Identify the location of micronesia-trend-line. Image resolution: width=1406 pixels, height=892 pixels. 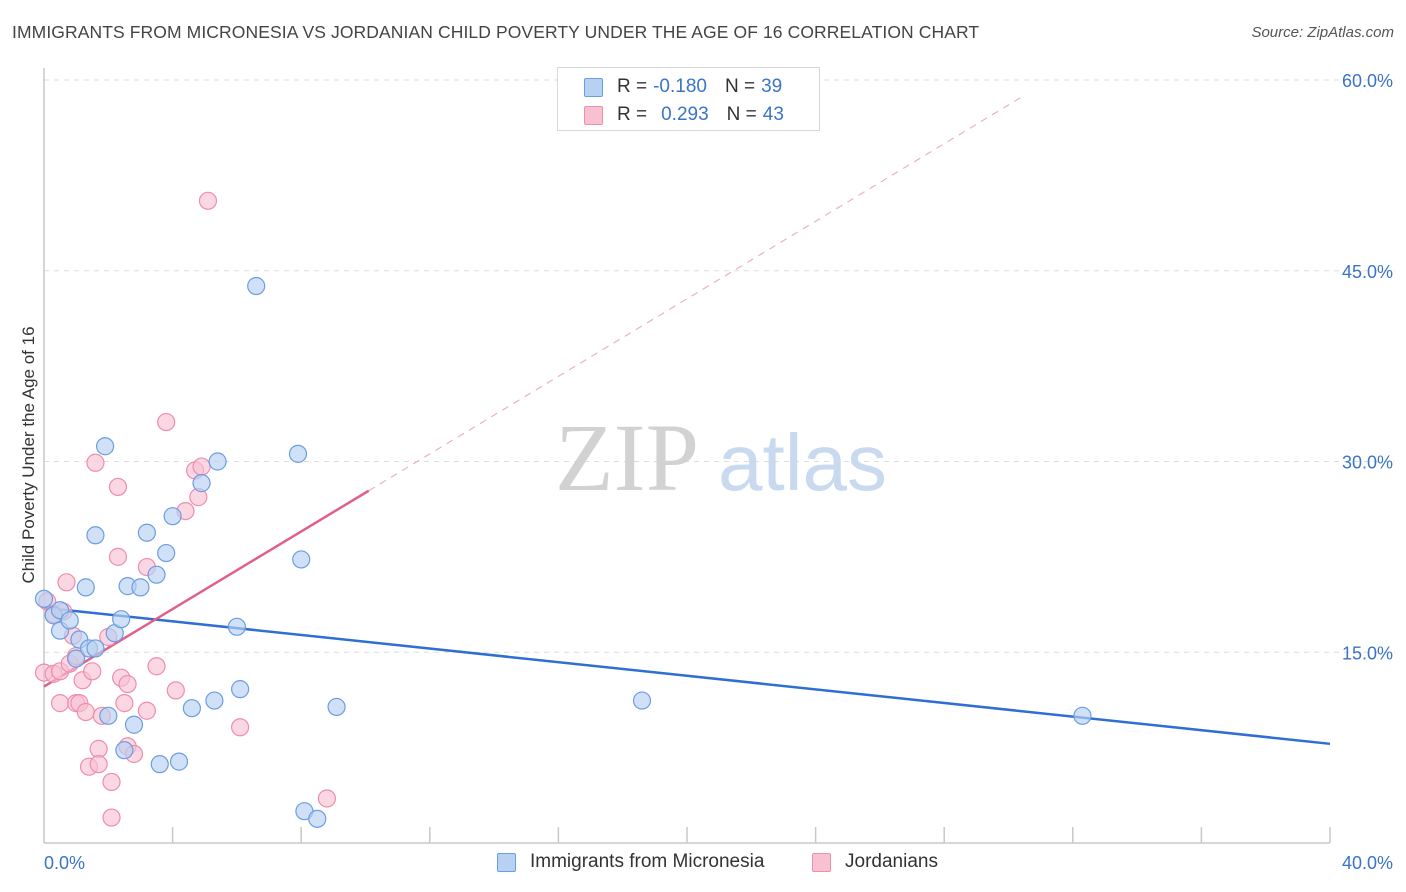
(687, 676).